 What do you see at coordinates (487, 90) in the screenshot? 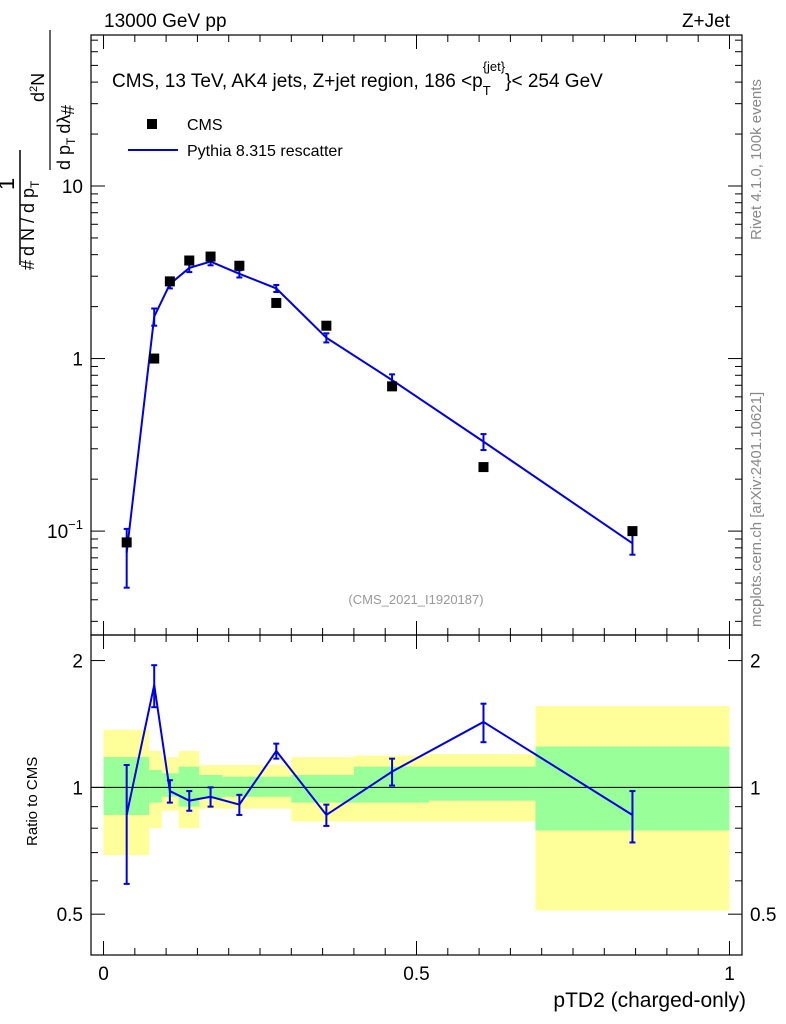
I see `title-sub: T` at bounding box center [487, 90].